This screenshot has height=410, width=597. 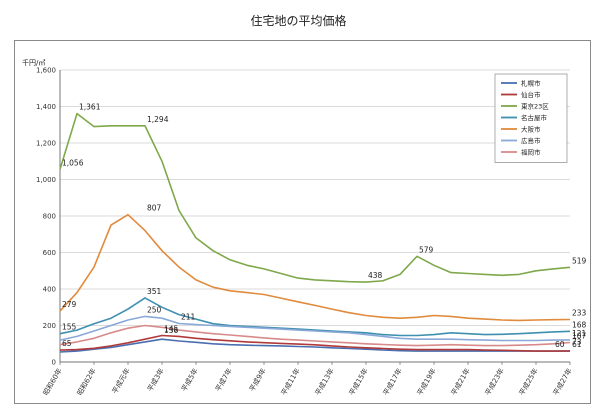 I want to click on y-tick-label: 1,400, so click(x=46, y=107).